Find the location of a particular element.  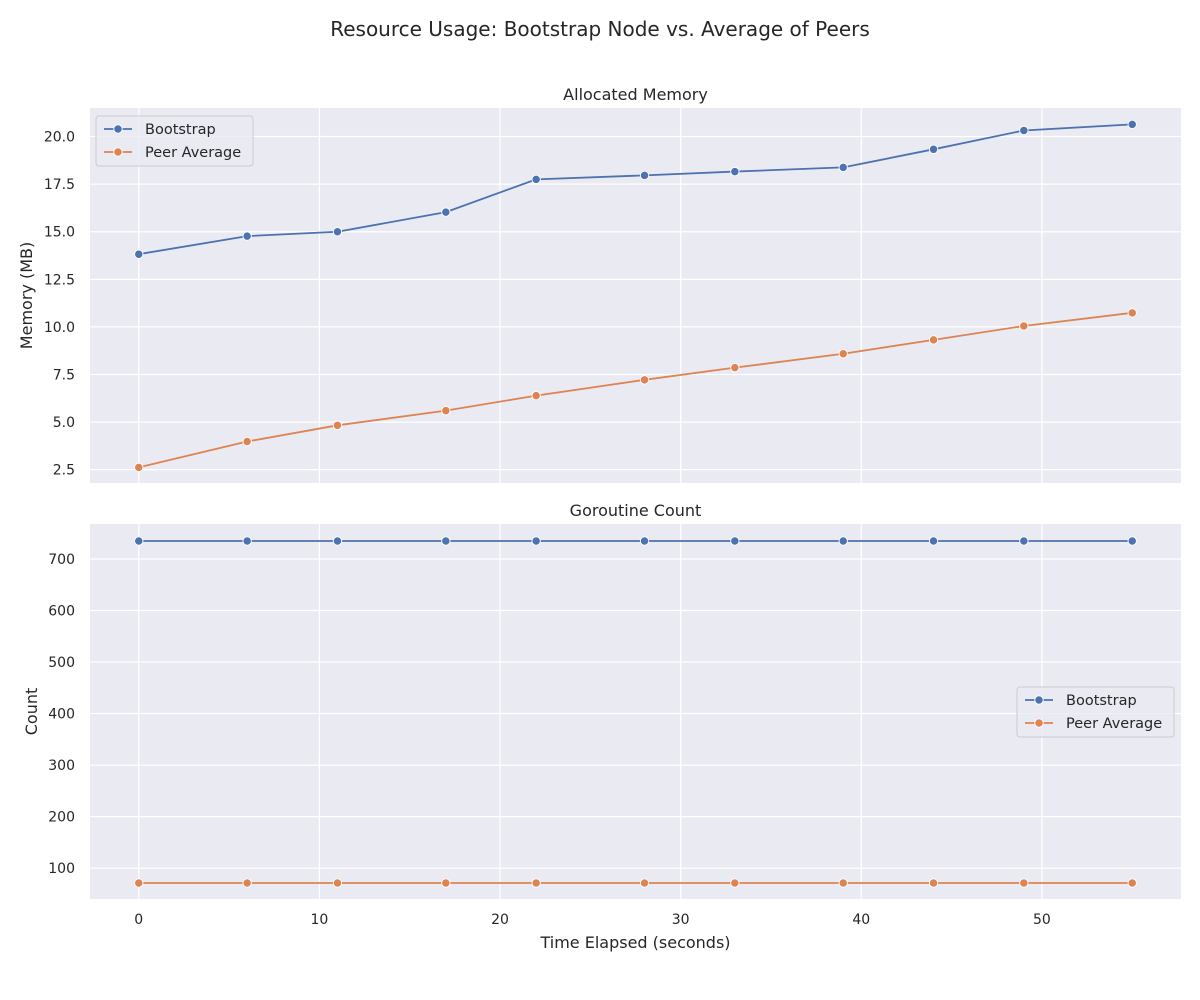

memory-legend-peer-average-marker is located at coordinates (118, 152).